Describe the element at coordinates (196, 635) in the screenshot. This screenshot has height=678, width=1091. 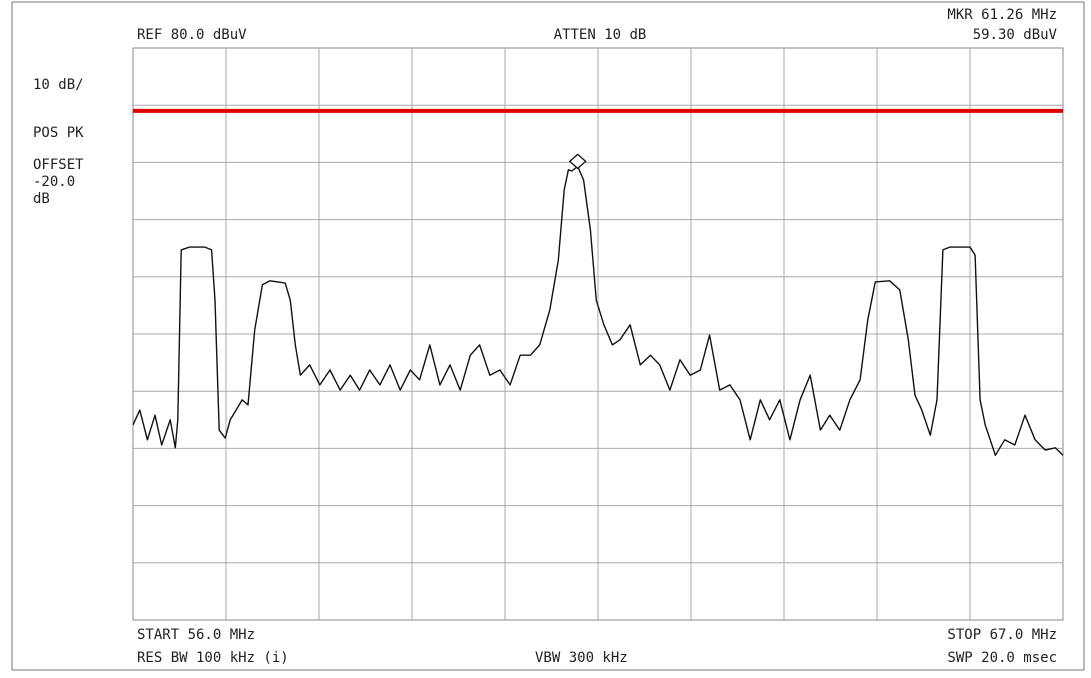
I see `start-frequency: START 56.0 MHz` at that location.